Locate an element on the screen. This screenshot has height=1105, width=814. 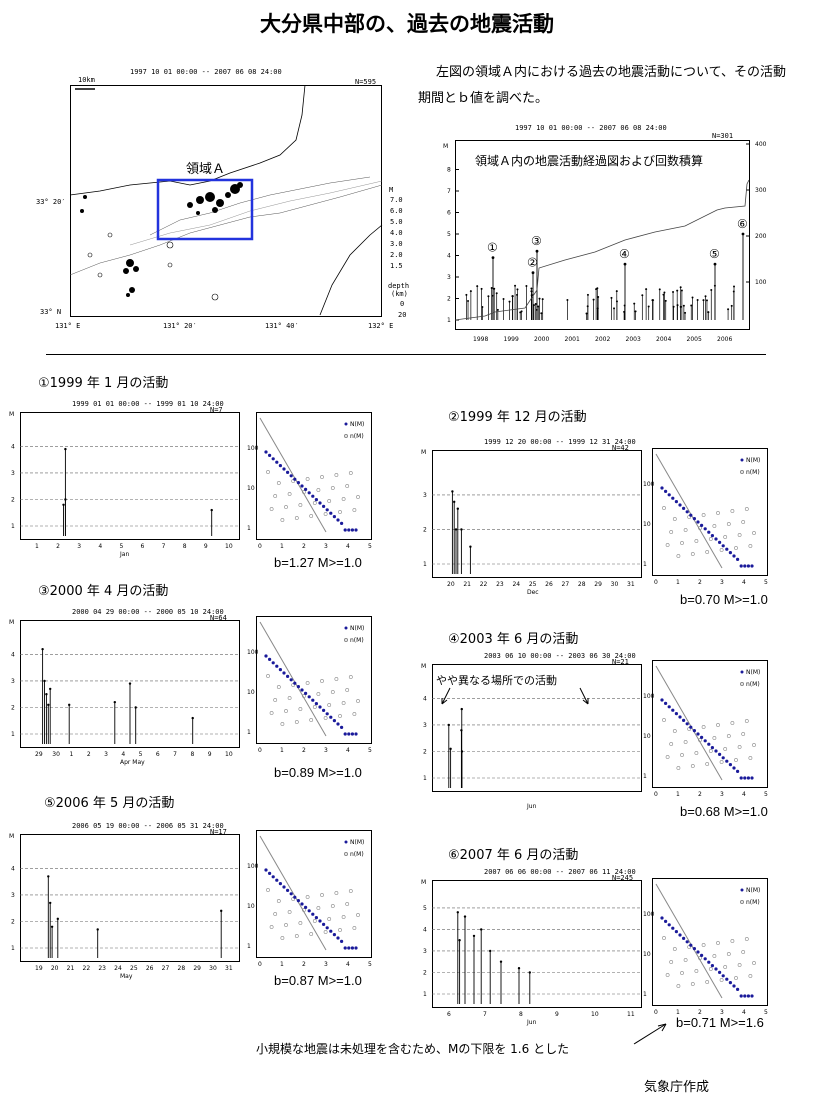
timeline-left-label: 7 is located at coordinates (449, 191).